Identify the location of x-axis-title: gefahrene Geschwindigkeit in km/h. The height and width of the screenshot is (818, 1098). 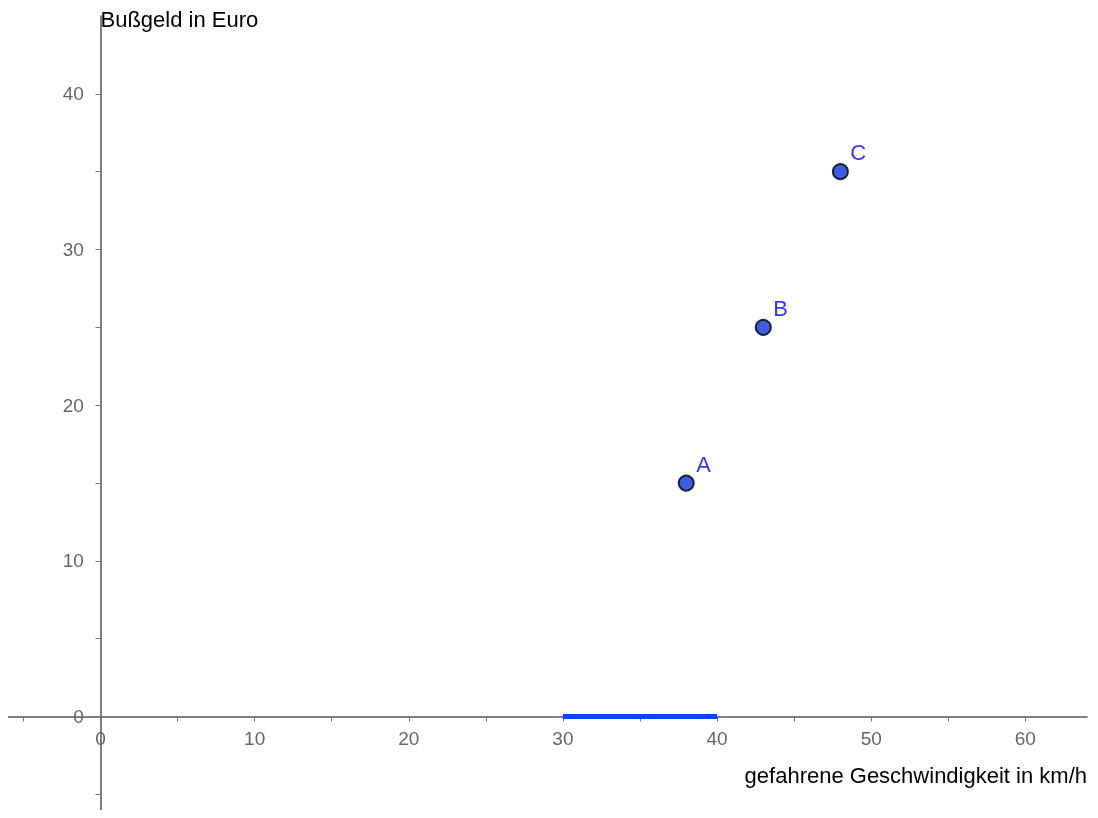
(915, 776).